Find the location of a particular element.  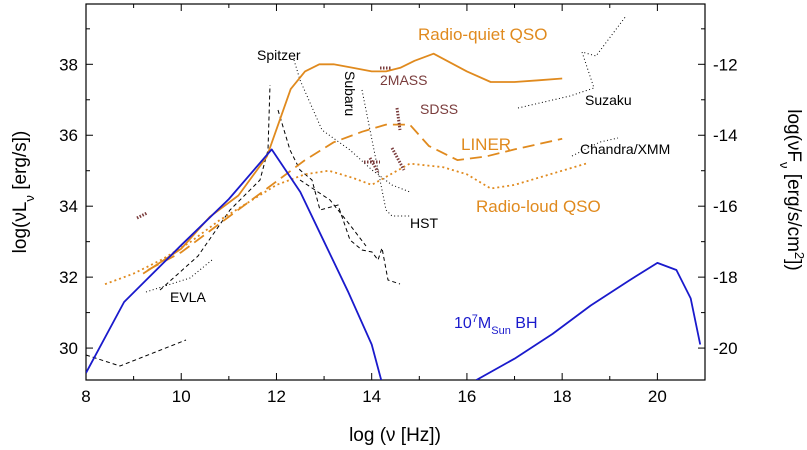

photometry-points is located at coordinates (271, 143).